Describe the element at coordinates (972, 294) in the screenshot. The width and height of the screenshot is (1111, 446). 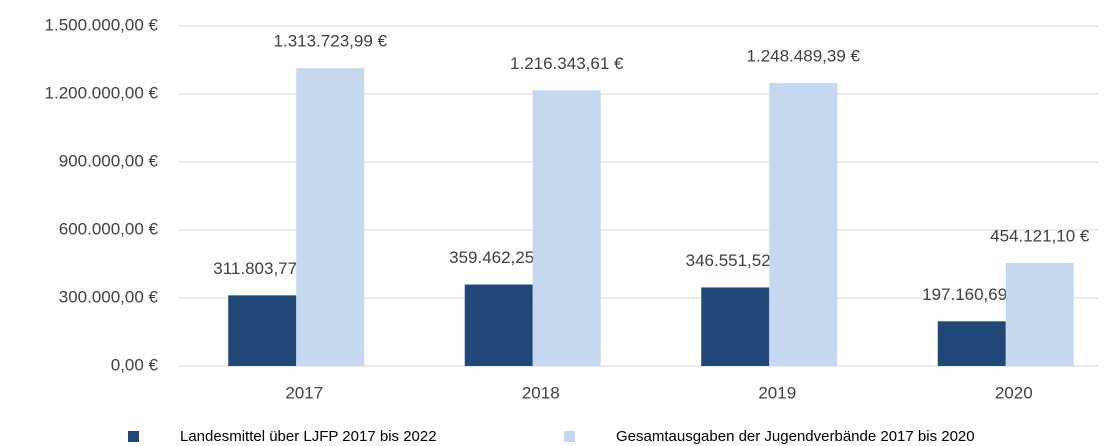
I see `value-label: 197.160,69 €` at that location.